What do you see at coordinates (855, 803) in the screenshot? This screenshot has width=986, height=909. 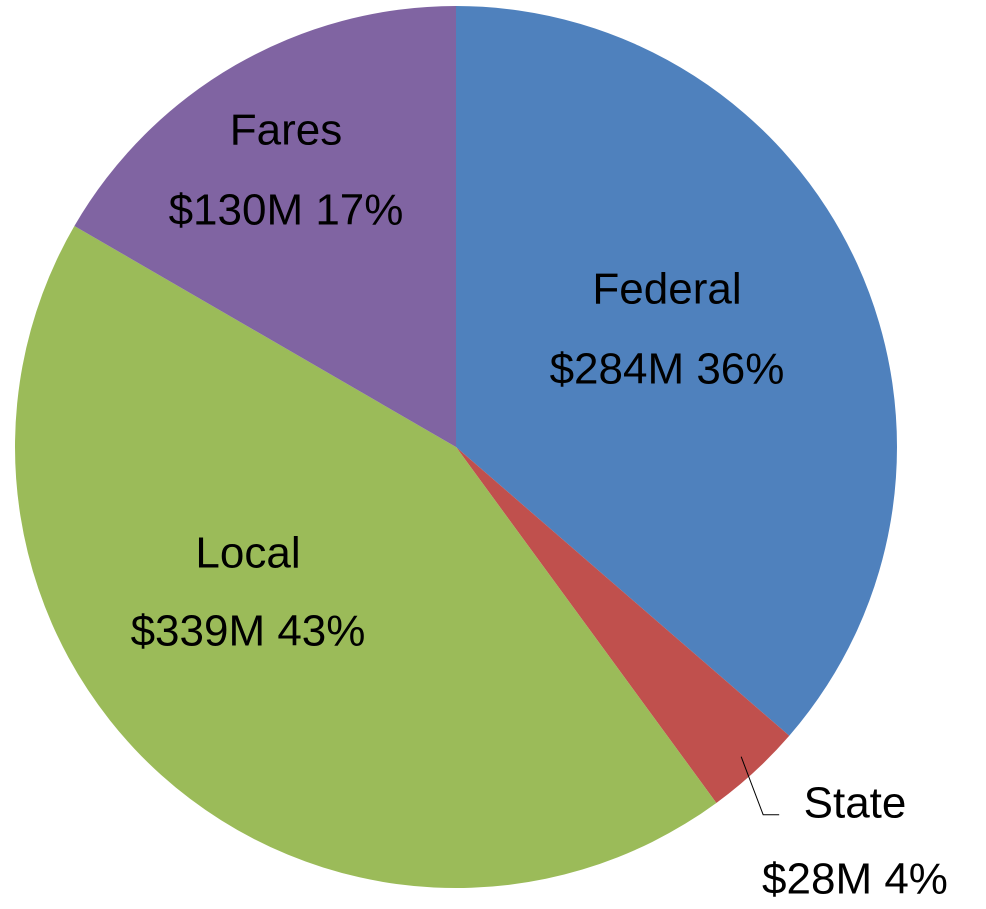 I see `slice-label: State` at bounding box center [855, 803].